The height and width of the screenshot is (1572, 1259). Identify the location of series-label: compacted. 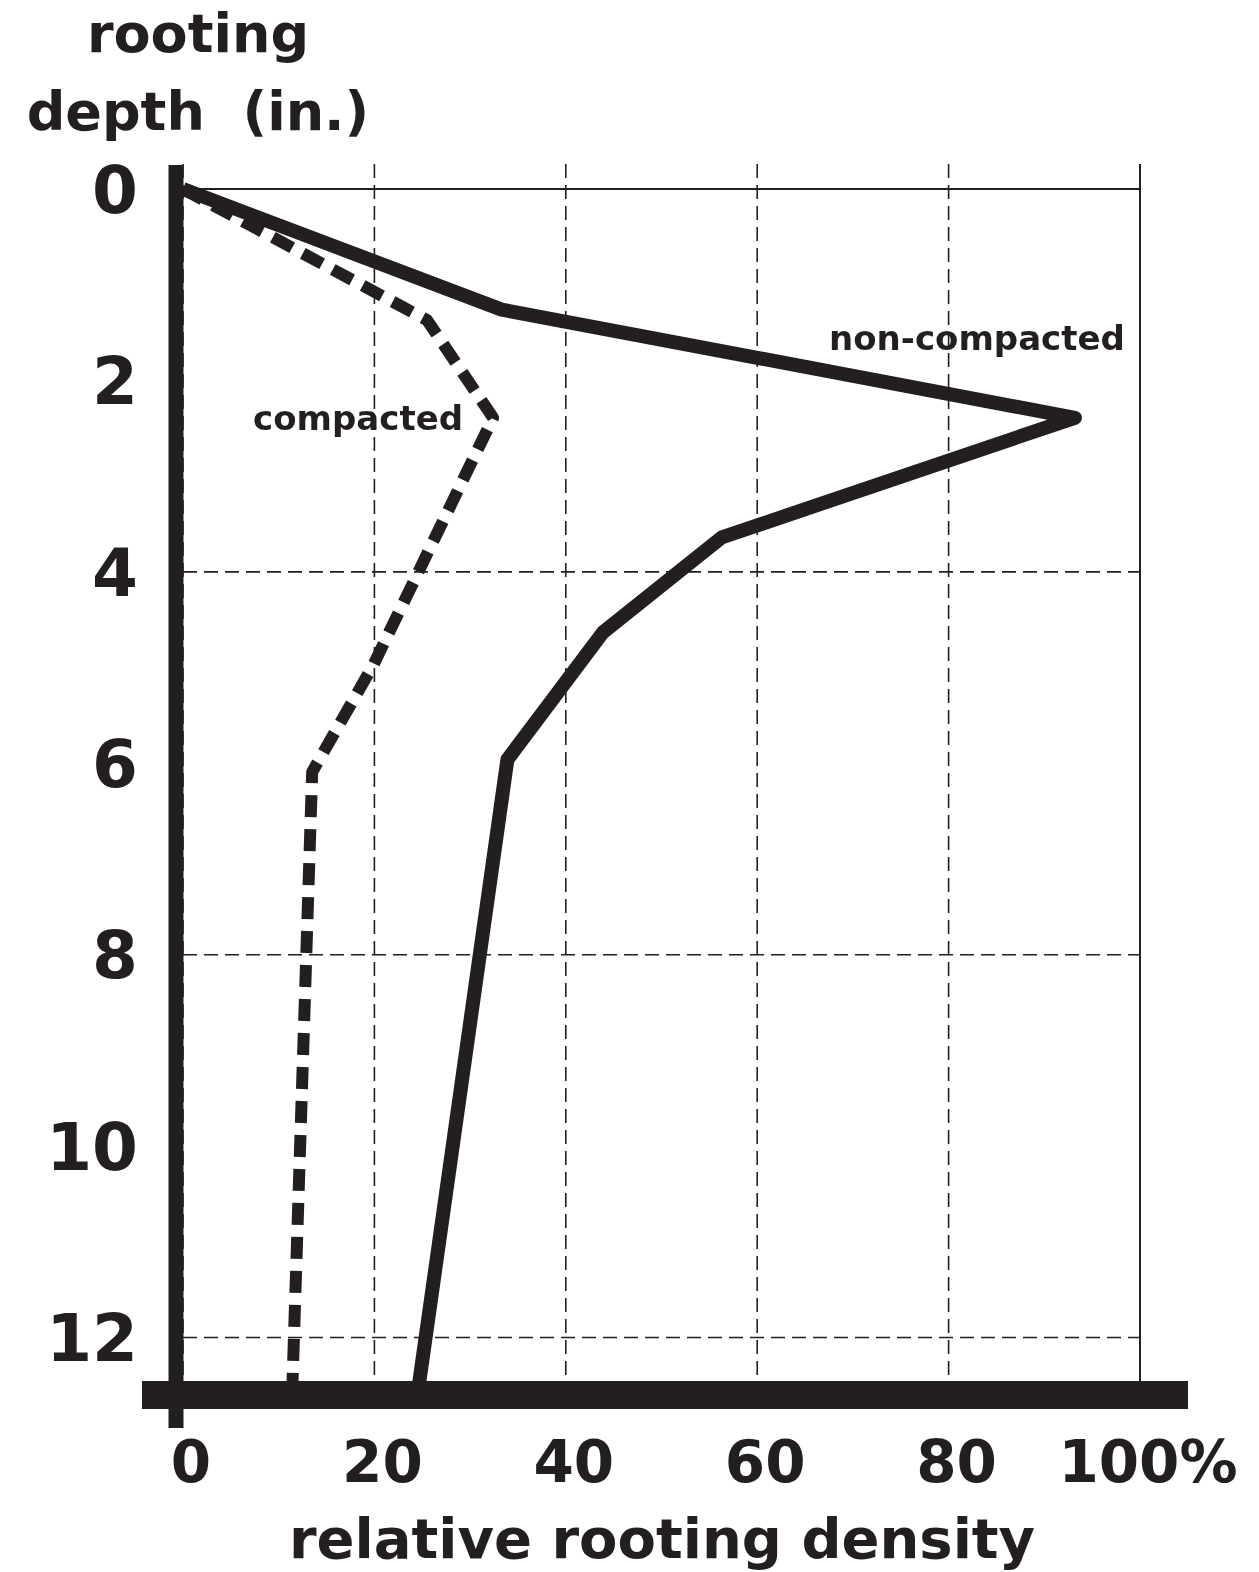
(358, 417).